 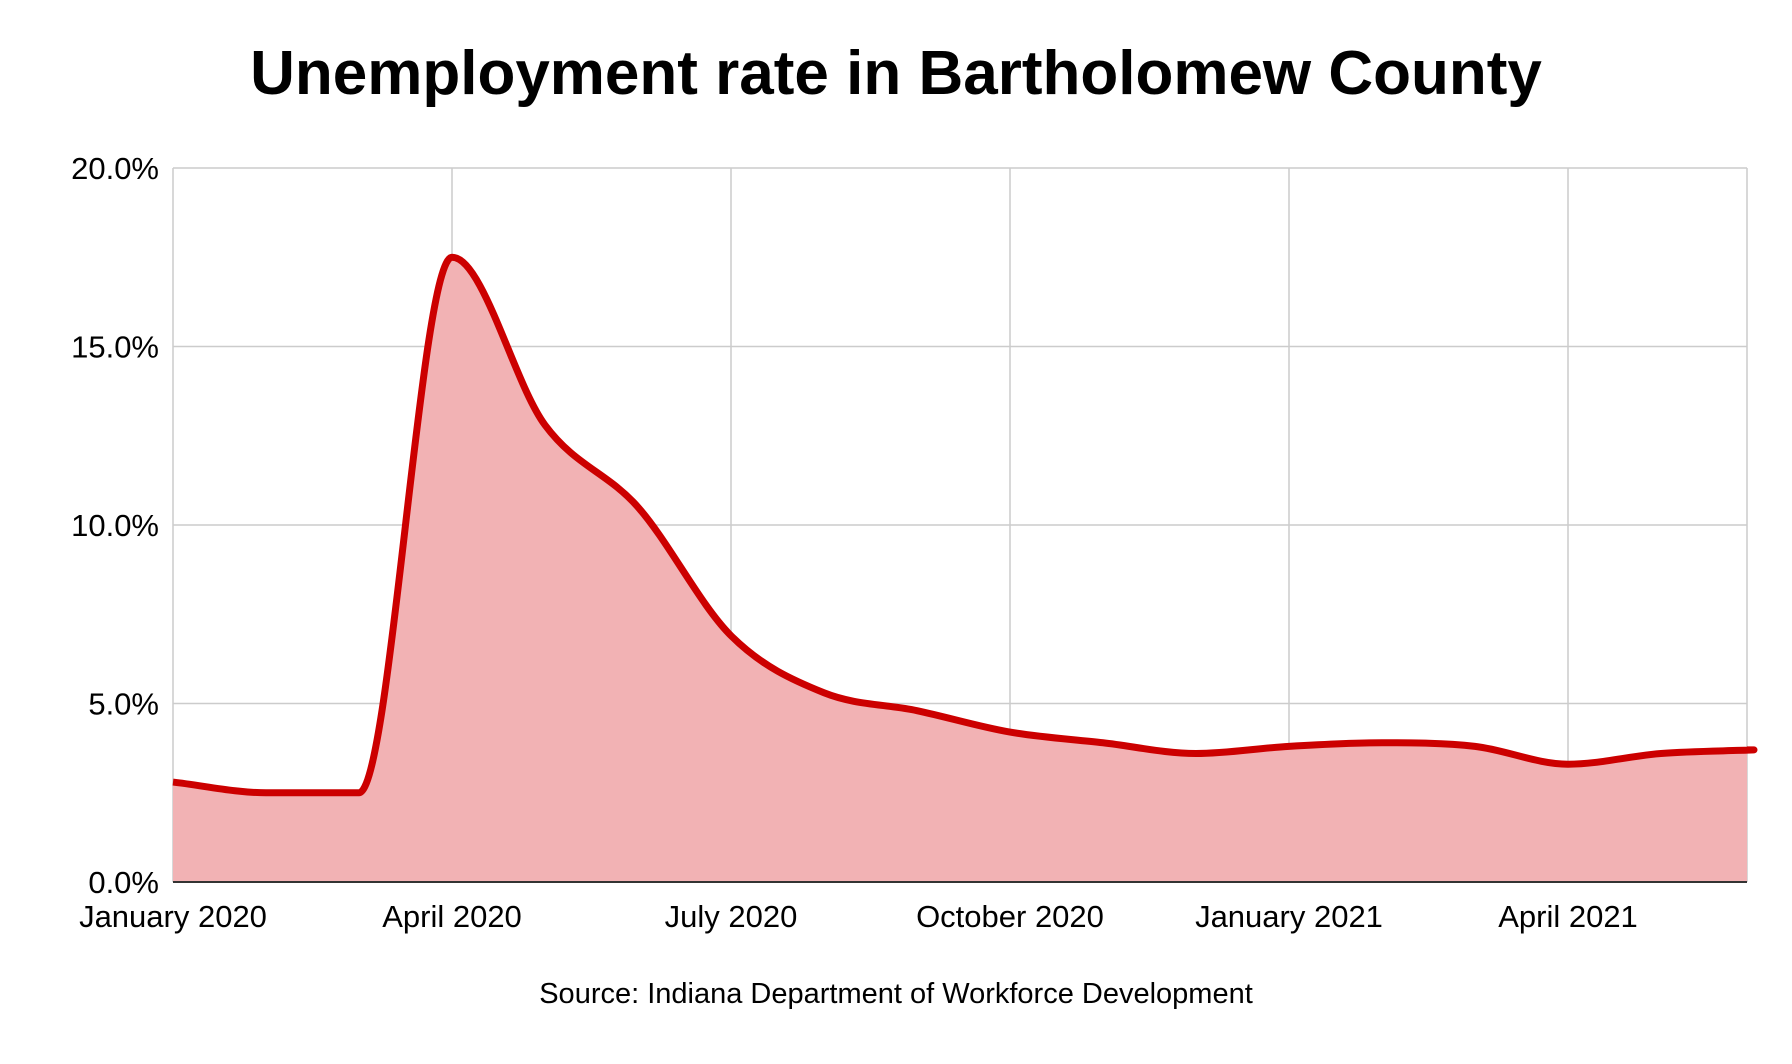 What do you see at coordinates (731, 916) in the screenshot?
I see `x-tick-label: July 2020` at bounding box center [731, 916].